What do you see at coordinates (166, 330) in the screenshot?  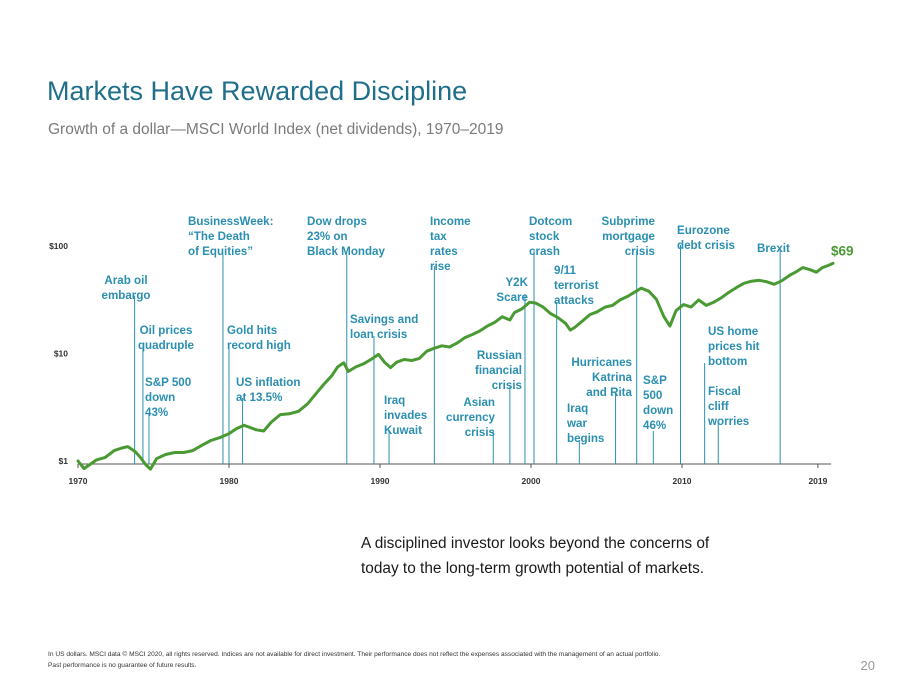 I see `annotation-label-line: Oil prices` at bounding box center [166, 330].